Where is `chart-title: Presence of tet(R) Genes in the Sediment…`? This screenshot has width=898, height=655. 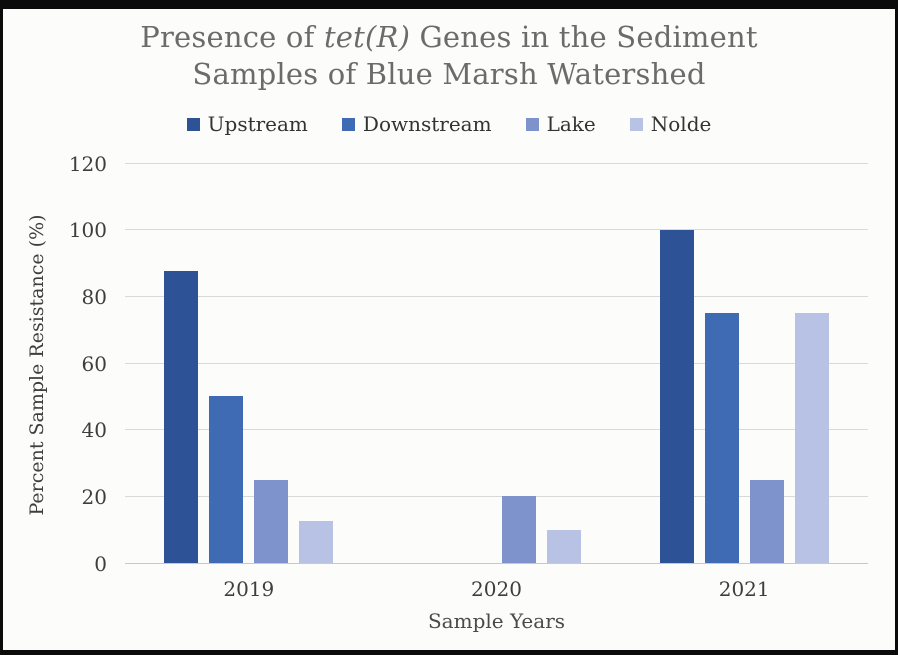
chart-title: Presence of tet(R) Genes in the Sediment… is located at coordinates (449, 56).